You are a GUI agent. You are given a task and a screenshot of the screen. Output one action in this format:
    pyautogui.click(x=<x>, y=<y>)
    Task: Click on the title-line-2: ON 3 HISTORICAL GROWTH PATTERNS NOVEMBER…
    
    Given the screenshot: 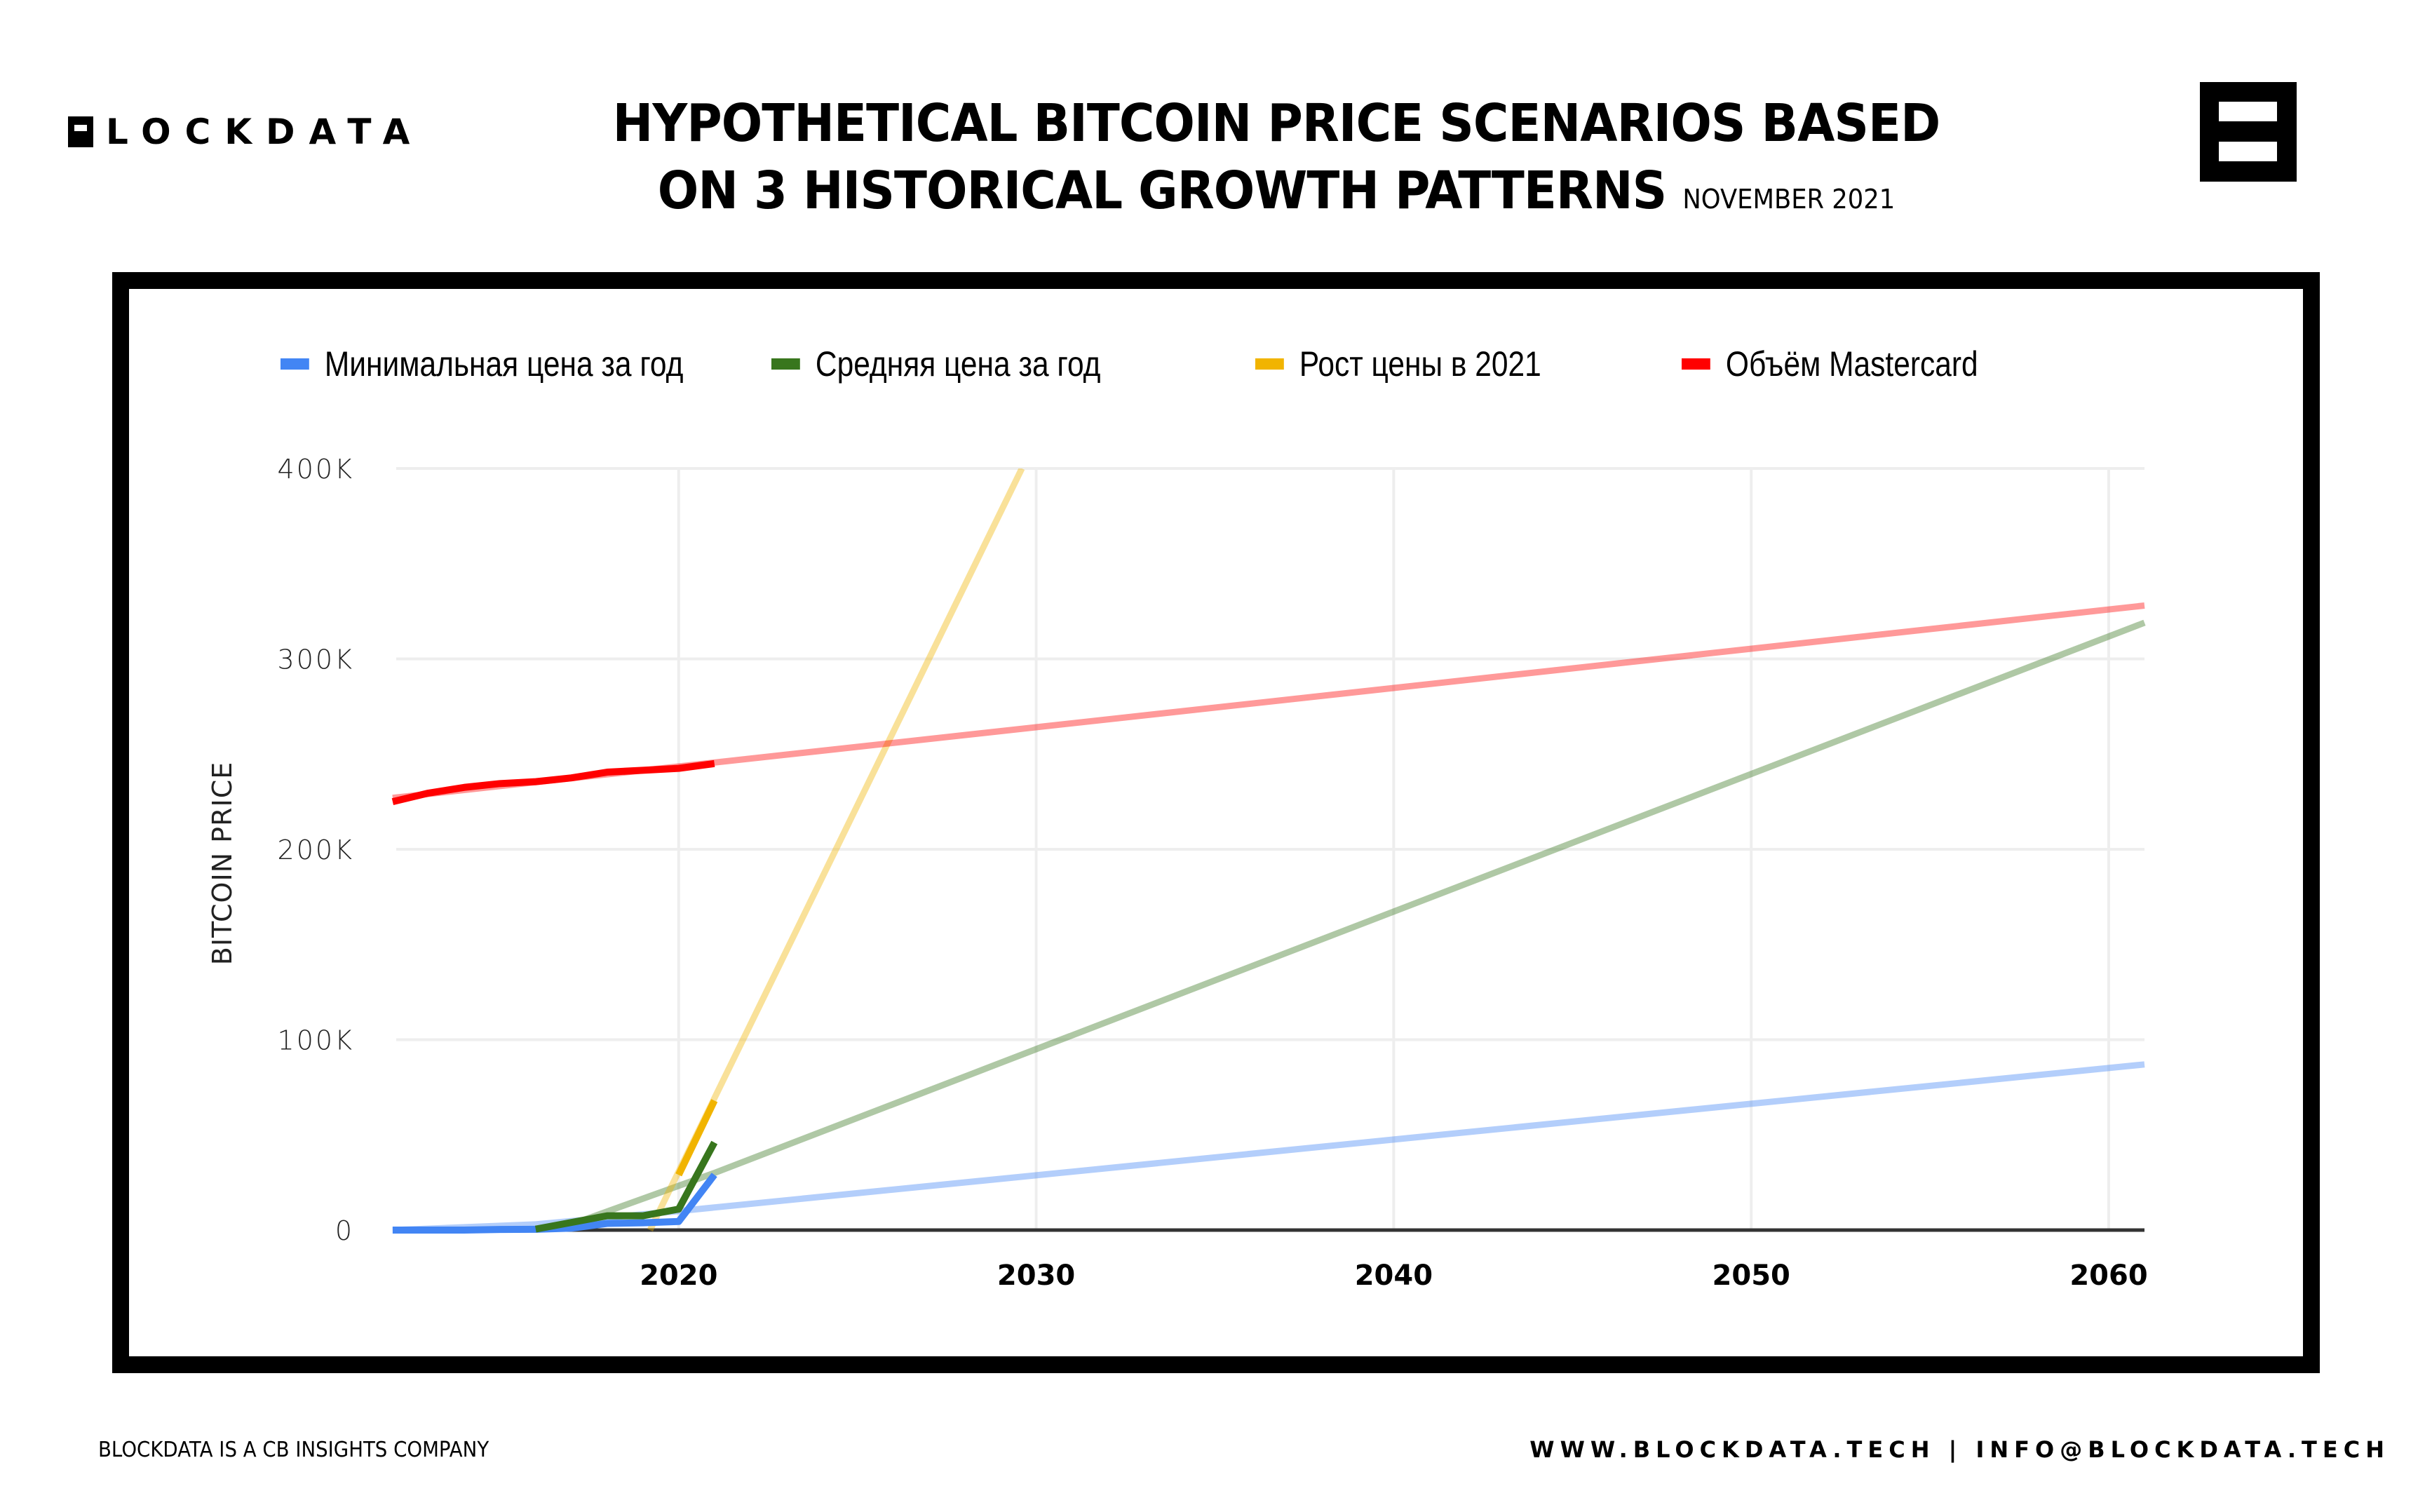 What is the action you would take?
    pyautogui.click(x=1276, y=195)
    